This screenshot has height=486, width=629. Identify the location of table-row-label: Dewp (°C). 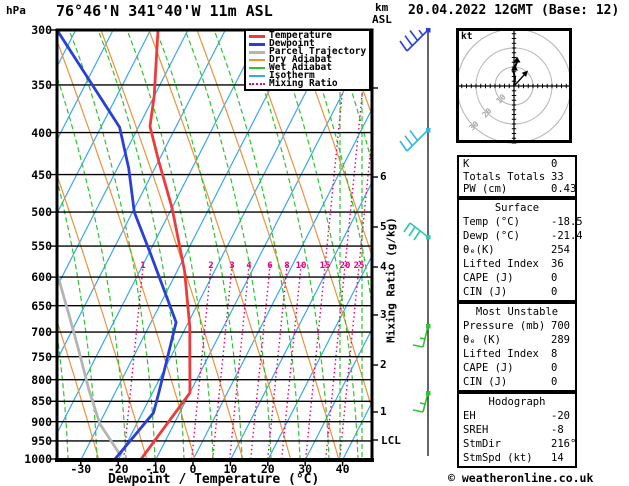
(491, 236).